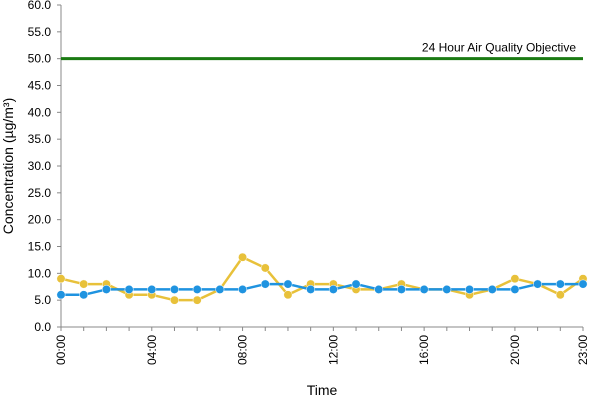 The image size is (600, 400). I want to click on y-tick-label: 5.0, so click(42, 300).